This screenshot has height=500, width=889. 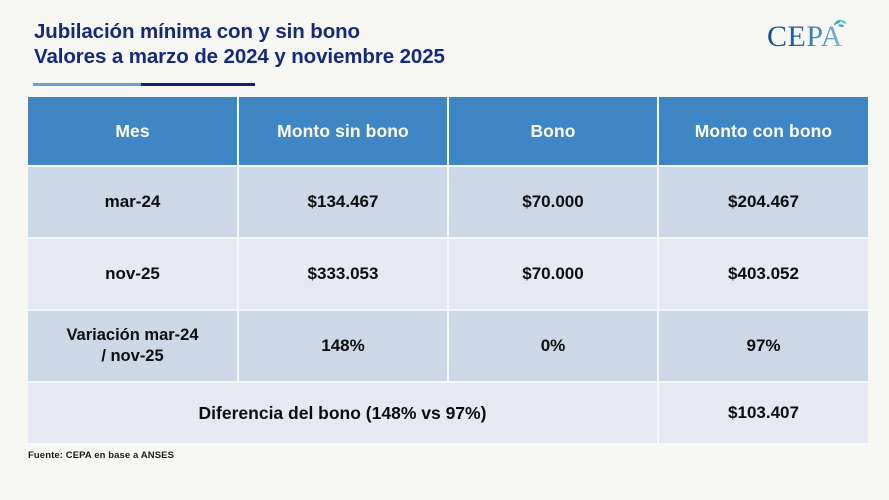 I want to click on table-row: Variación mar-24 / nov-25 148% 0% 97%, so click(x=448, y=346).